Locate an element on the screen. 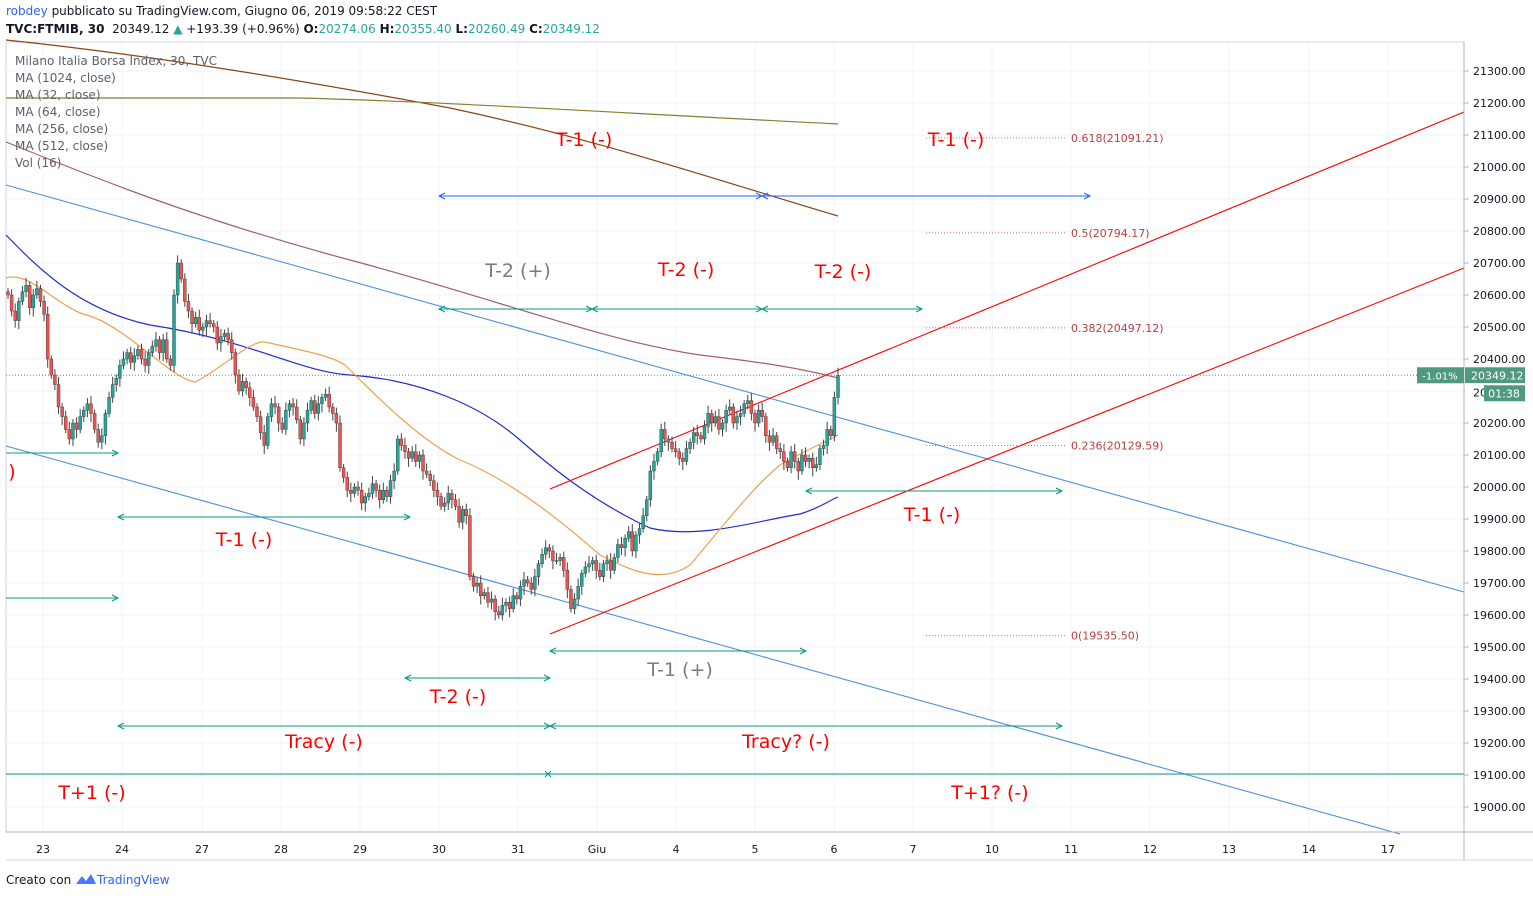 The height and width of the screenshot is (898, 1533). price-hidden-label: 20 is located at coordinates (1480, 392).